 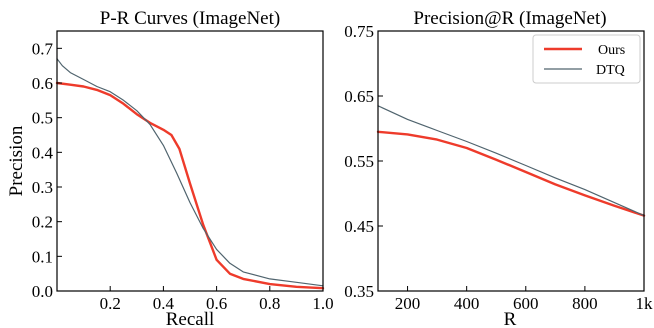 I want to click on y-tick-label: 0.3, so click(x=42, y=187).